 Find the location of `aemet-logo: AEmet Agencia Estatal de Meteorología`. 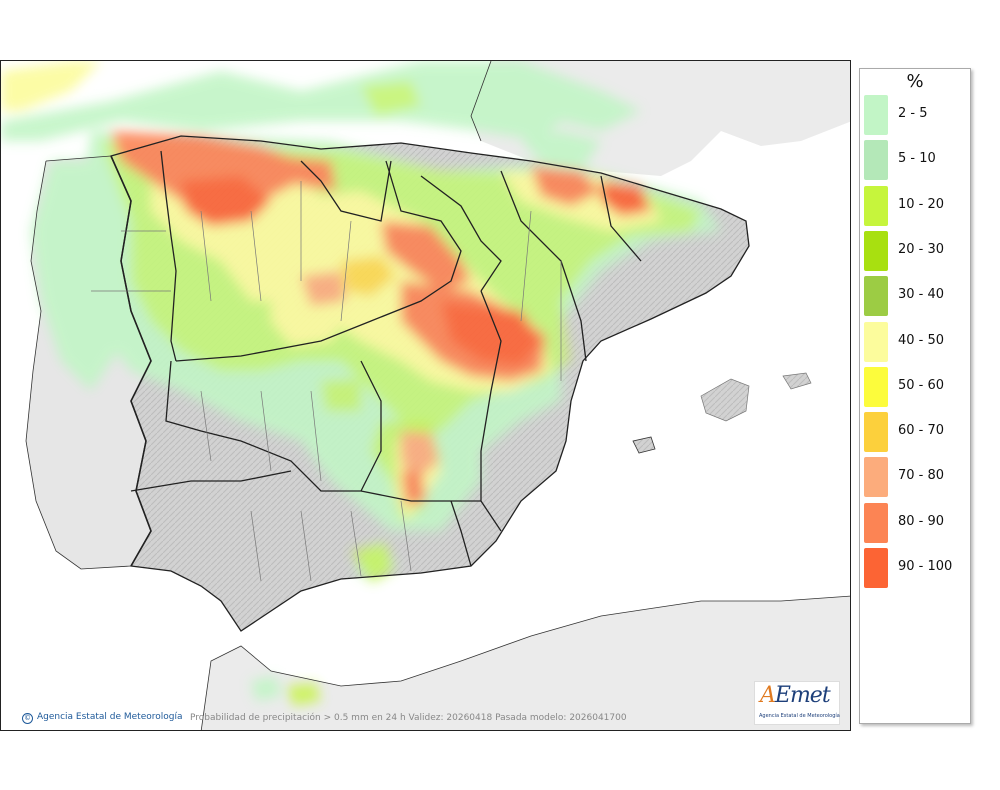

aemet-logo: AEmet Agencia Estatal de Meteorología is located at coordinates (797, 703).